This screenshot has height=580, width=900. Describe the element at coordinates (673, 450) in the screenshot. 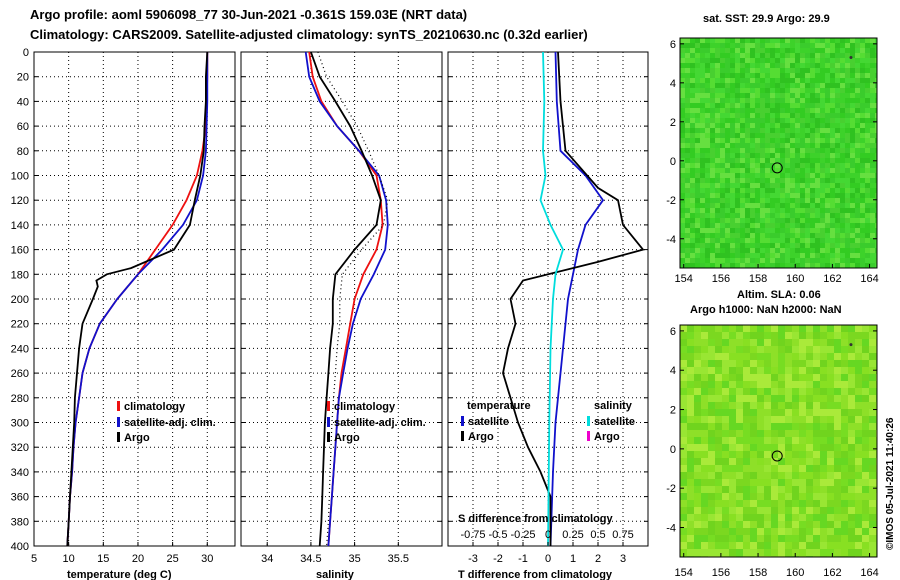

I see `map-y-tick-label: 0` at that location.